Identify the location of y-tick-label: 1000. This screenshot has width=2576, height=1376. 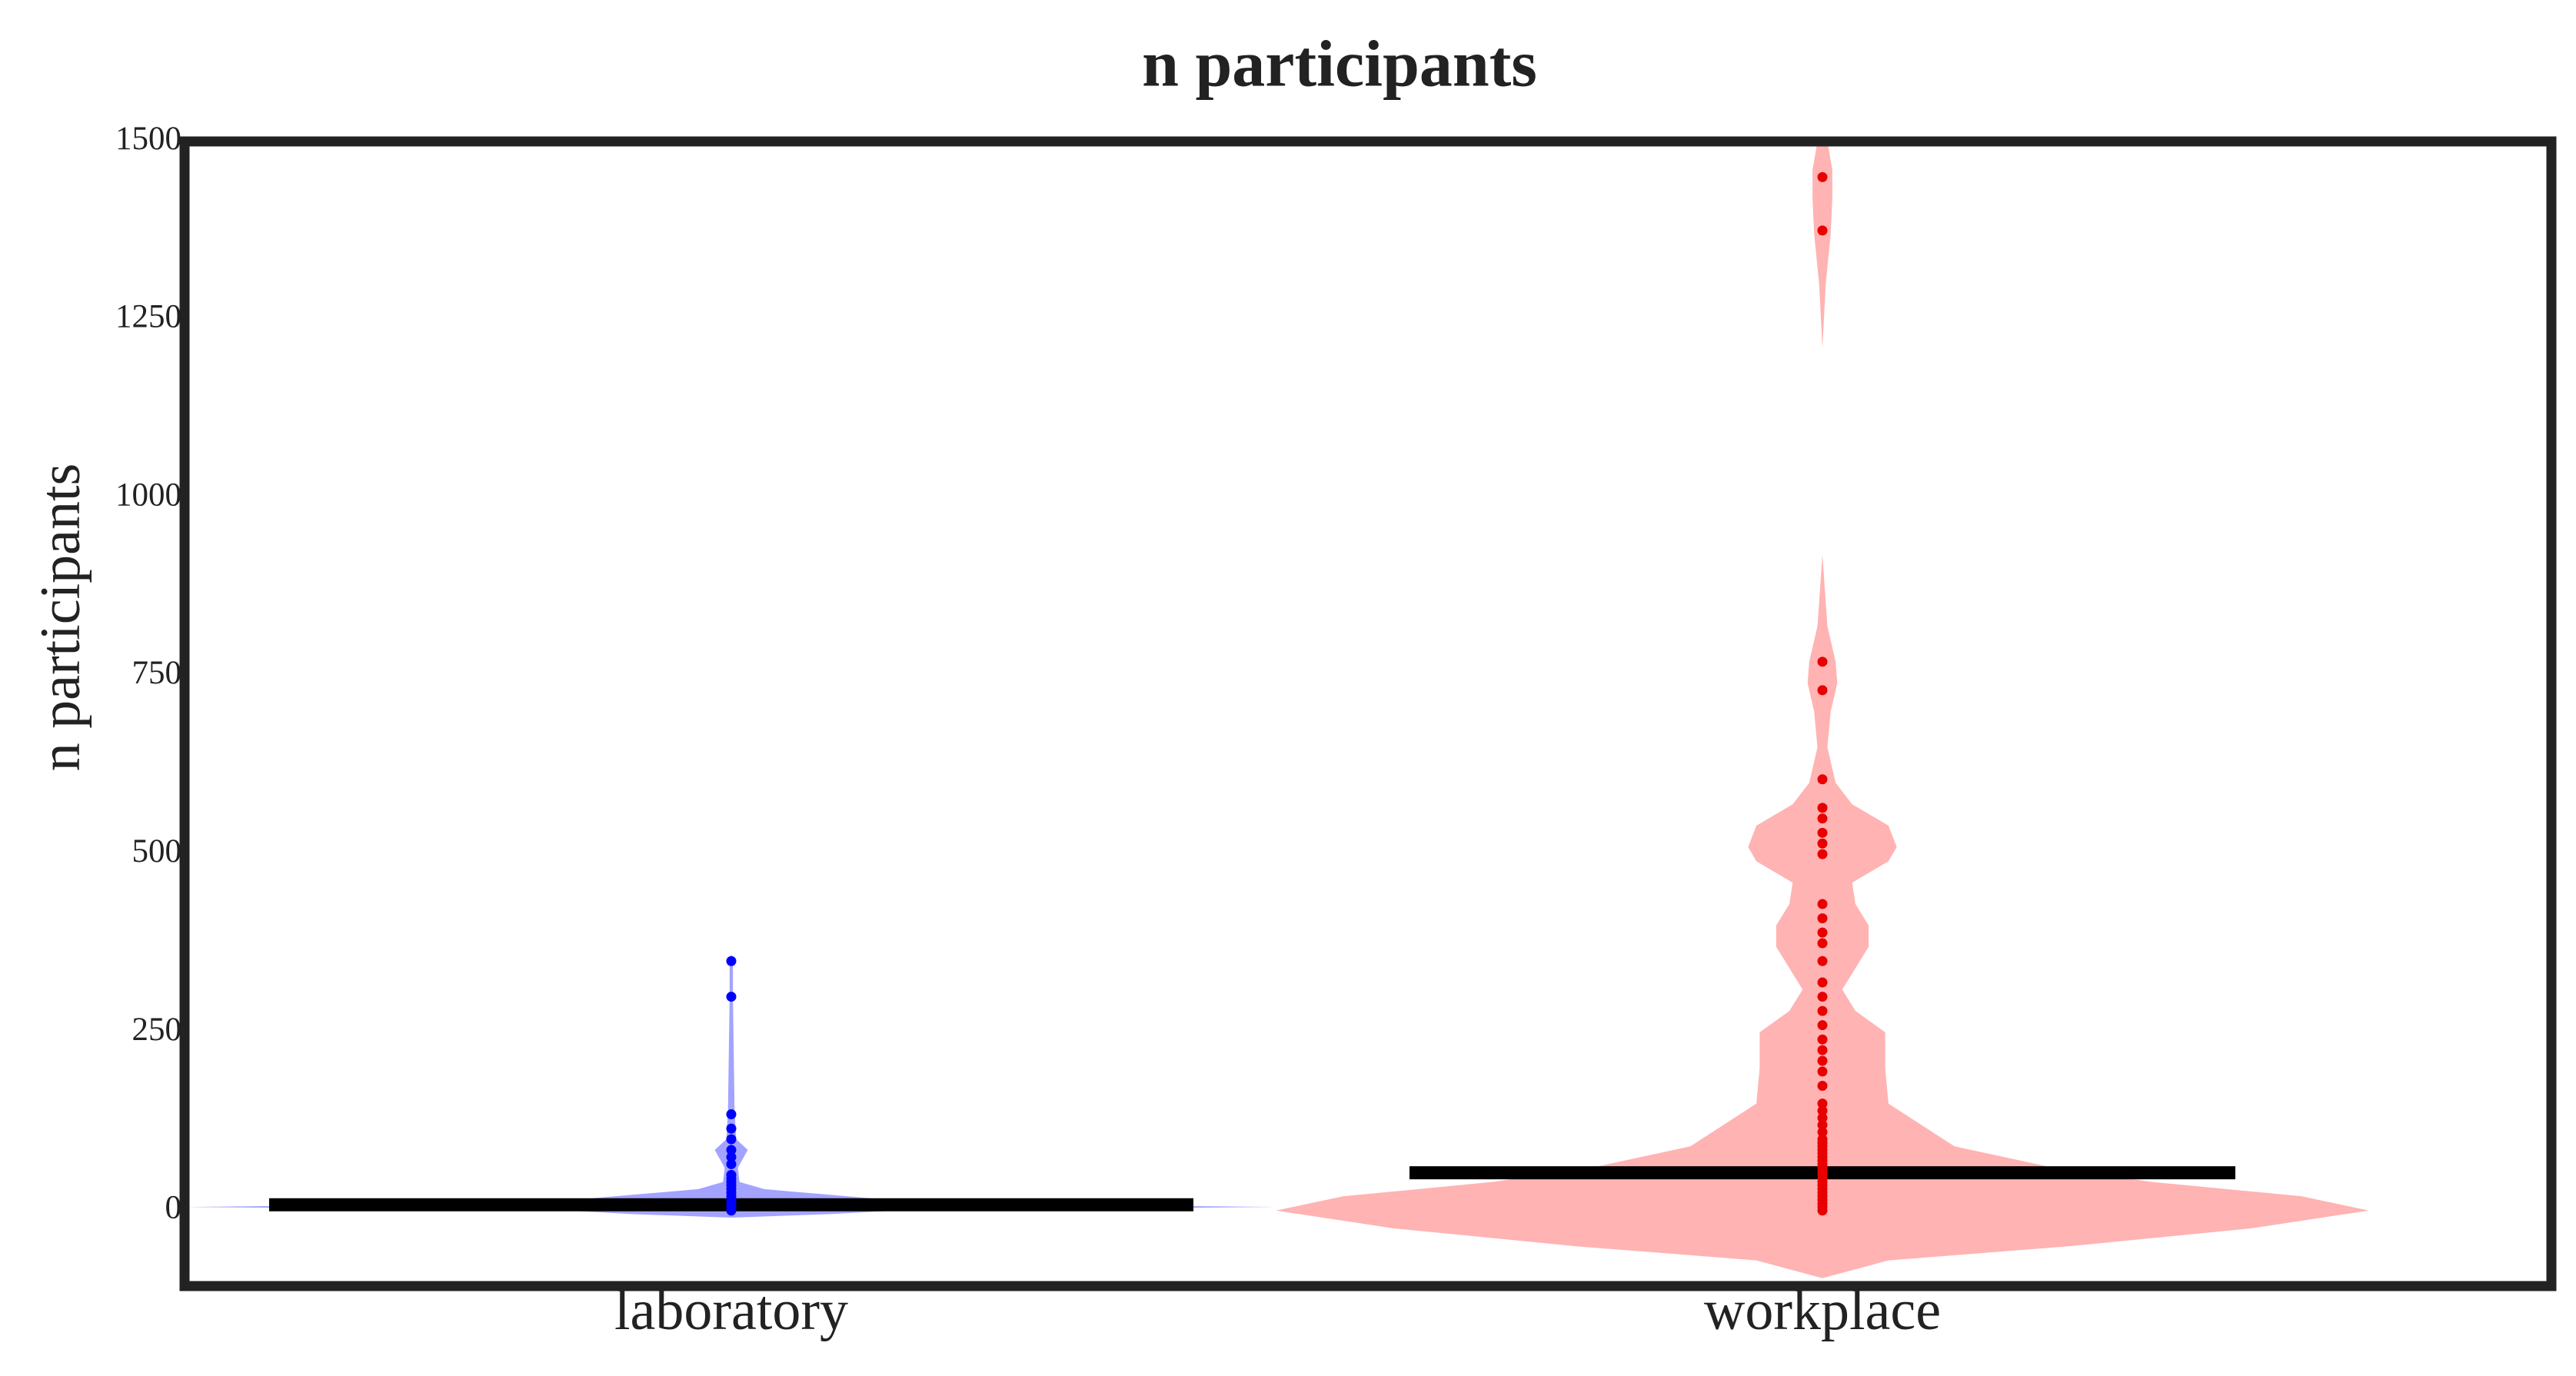
(148, 495).